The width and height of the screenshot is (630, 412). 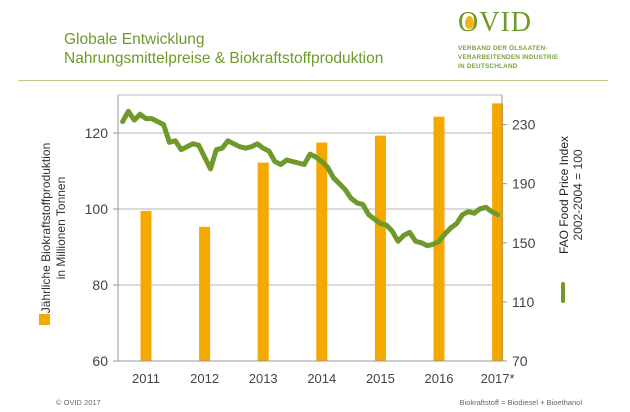 What do you see at coordinates (263, 261) in the screenshot?
I see `bar-2013` at bounding box center [263, 261].